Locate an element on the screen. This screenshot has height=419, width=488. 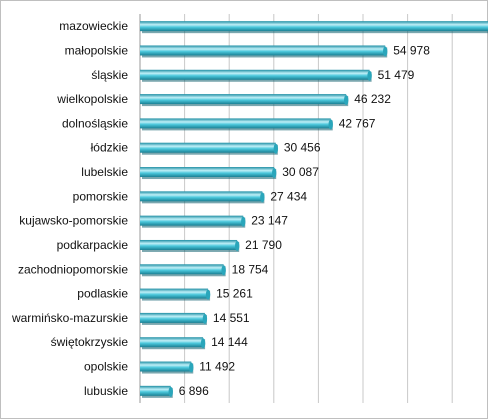
value-label: 51 479 is located at coordinates (396, 75).